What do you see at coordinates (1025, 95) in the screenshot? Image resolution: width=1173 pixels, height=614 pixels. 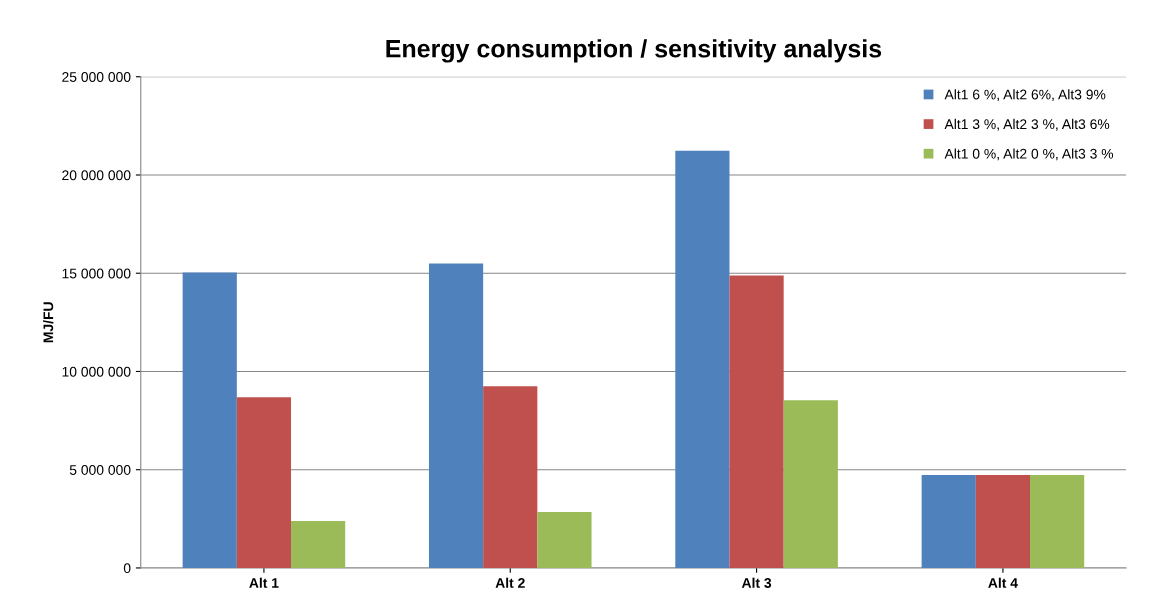 I see `legend-label: Alt1 6 %, Alt2 6%, Alt3 9%` at bounding box center [1025, 95].